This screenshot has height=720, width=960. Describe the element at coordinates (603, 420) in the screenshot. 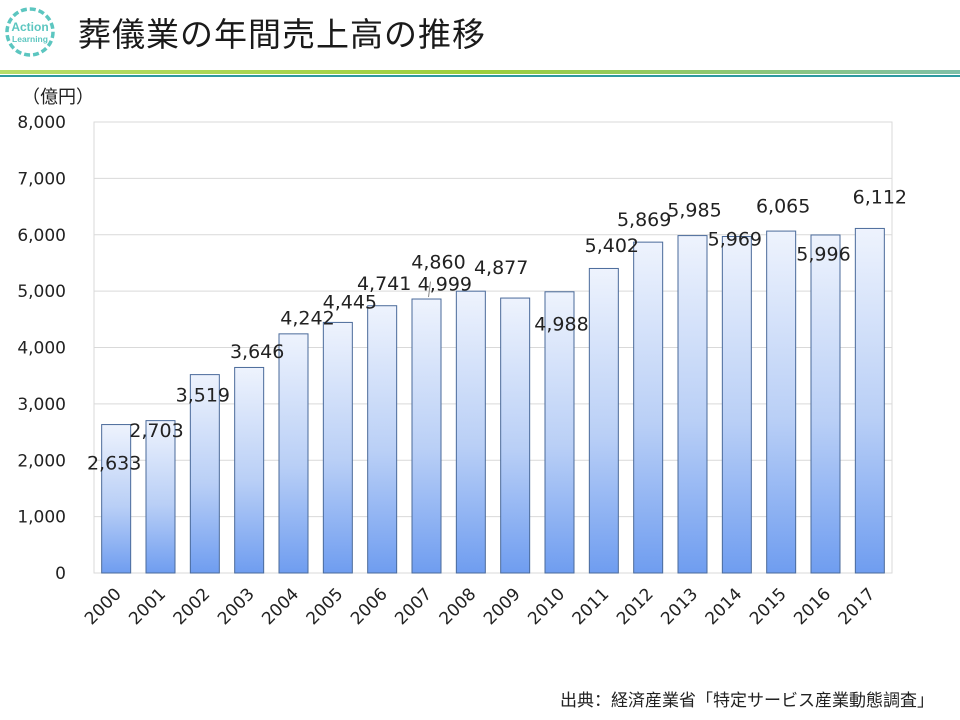

I see `bar-2011` at that location.